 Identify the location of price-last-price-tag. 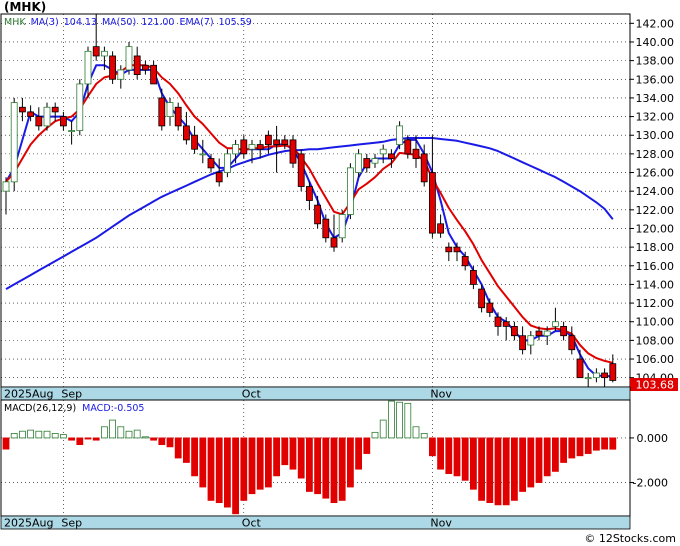
(654, 384).